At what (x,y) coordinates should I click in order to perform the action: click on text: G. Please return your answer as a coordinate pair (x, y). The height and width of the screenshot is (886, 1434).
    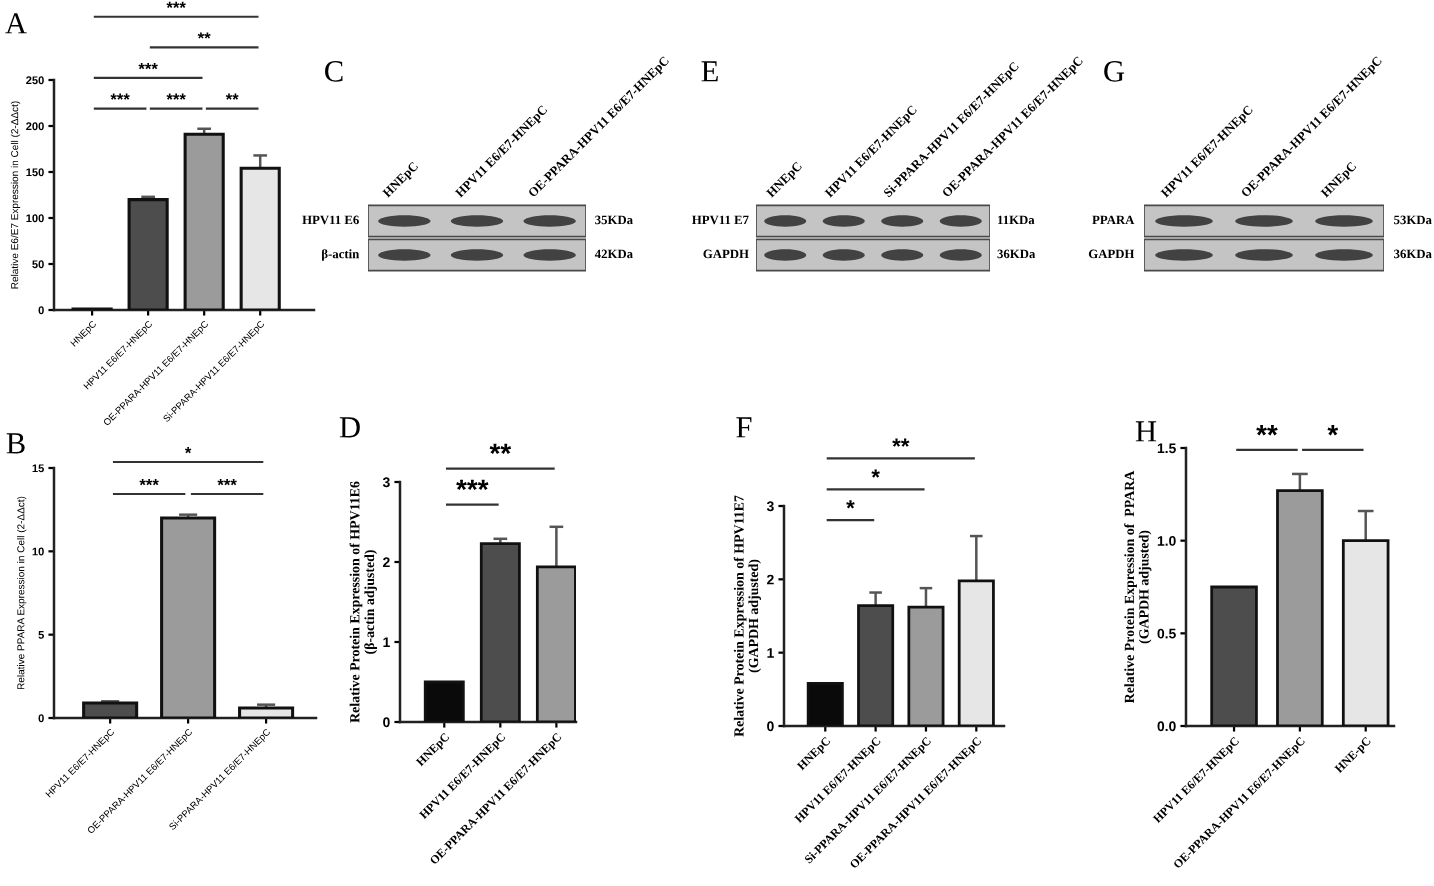
    Looking at the image, I should click on (1114, 71).